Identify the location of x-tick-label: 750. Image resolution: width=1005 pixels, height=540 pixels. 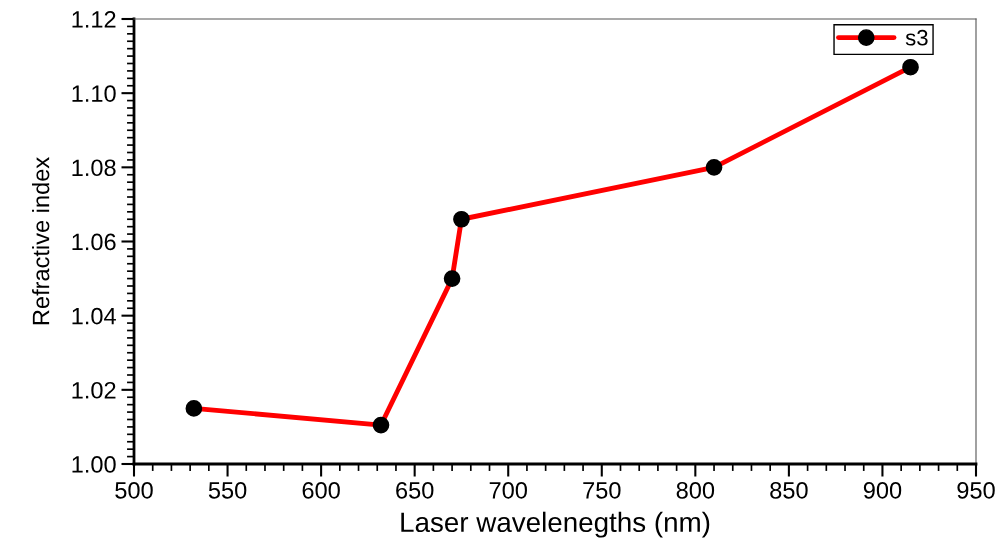
(602, 490).